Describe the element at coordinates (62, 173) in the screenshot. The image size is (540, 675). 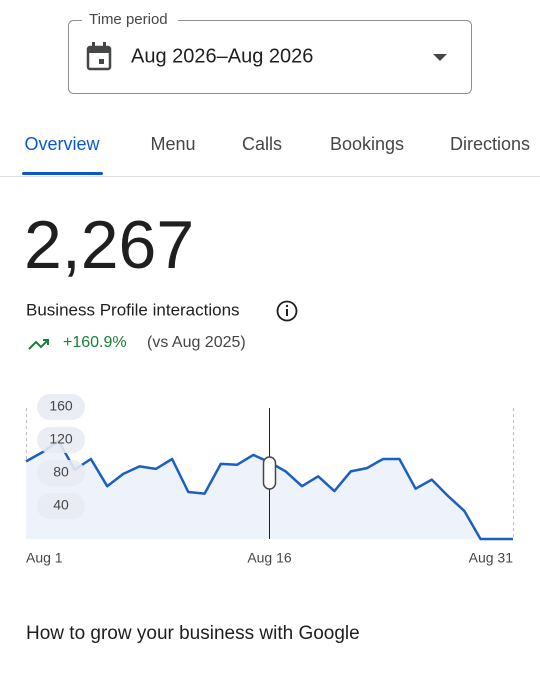
I see `tab-indicator` at that location.